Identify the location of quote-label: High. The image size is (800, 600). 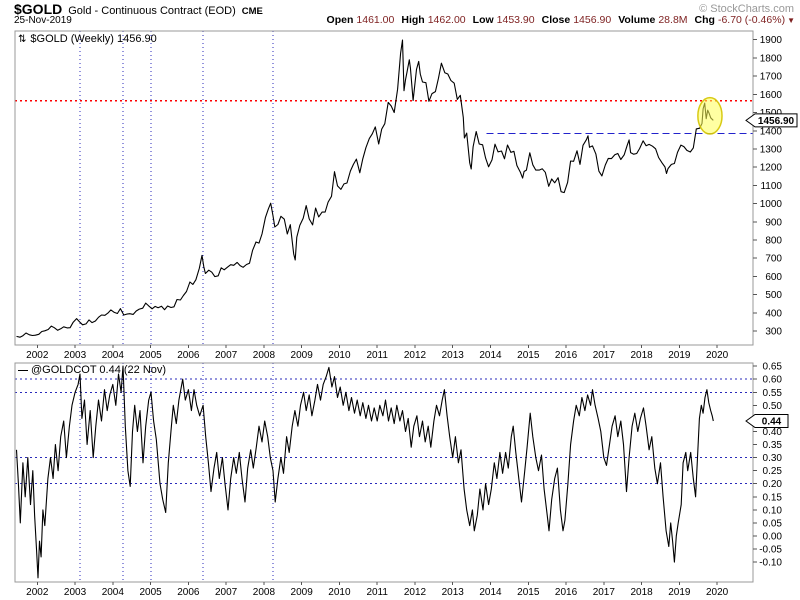
(413, 20).